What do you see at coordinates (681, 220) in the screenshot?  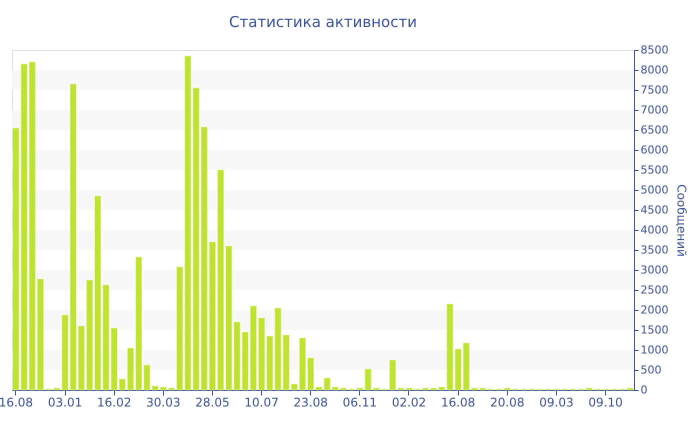 I see `y-axis-title: Сообщений` at bounding box center [681, 220].